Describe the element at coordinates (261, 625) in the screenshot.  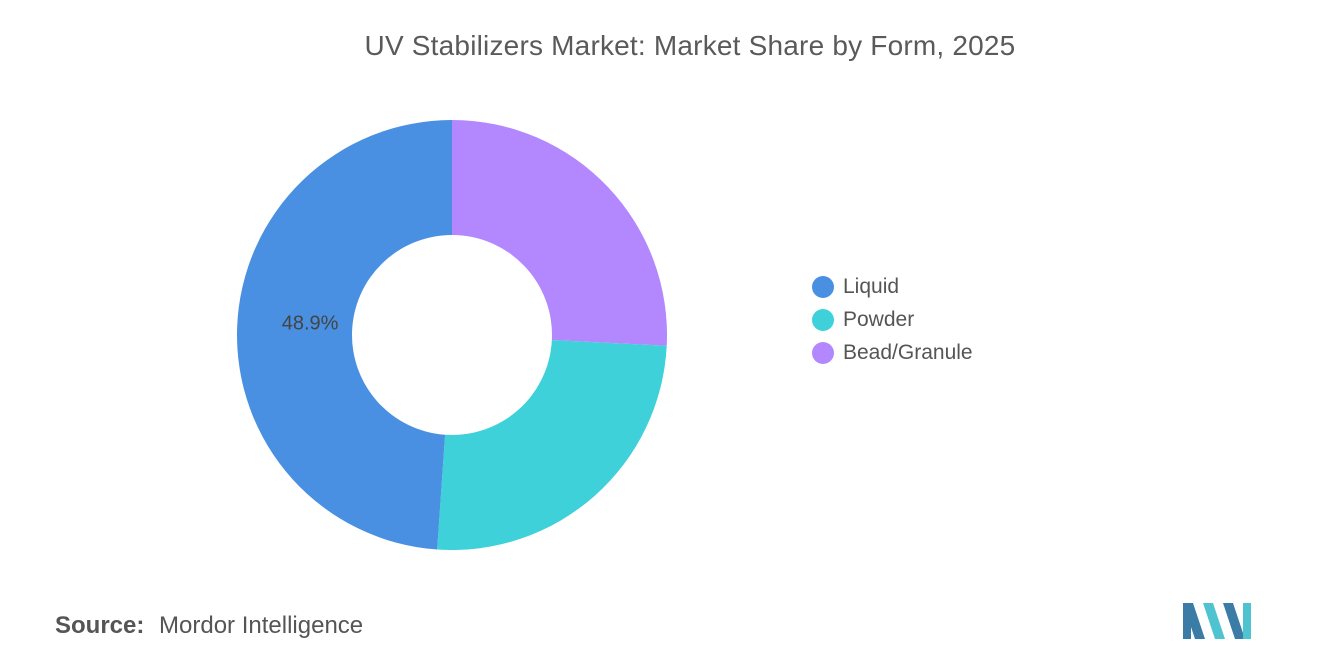
I see `source-text: Mordor Intelligence` at that location.